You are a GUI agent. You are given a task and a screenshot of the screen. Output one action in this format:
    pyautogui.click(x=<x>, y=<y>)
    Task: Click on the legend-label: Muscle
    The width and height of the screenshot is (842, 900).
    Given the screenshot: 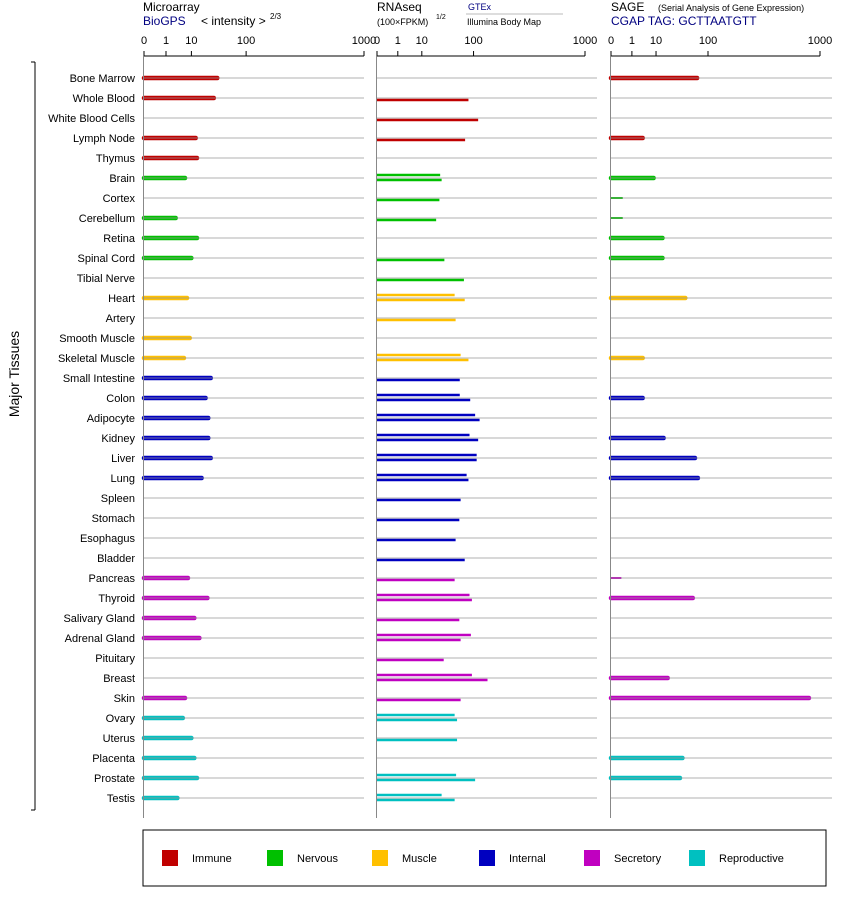 What is the action you would take?
    pyautogui.click(x=419, y=859)
    